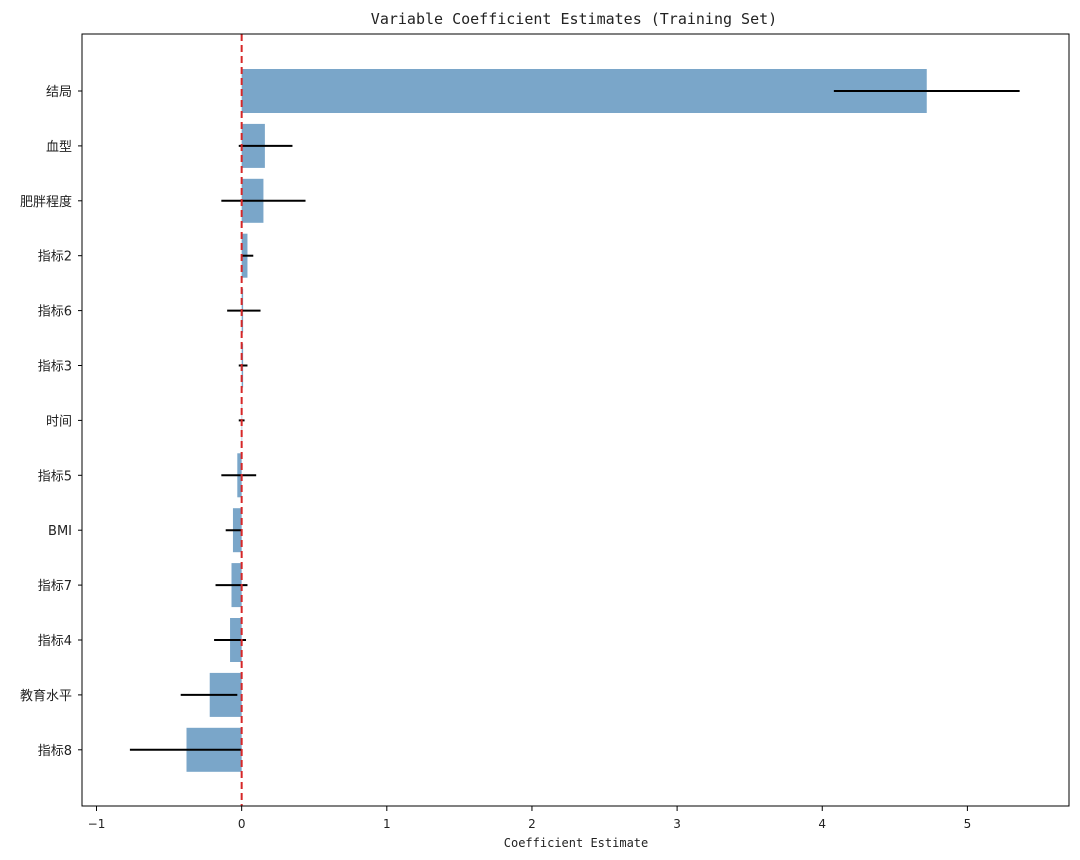  What do you see at coordinates (97, 824) in the screenshot?
I see `x-tick-label: −1` at bounding box center [97, 824].